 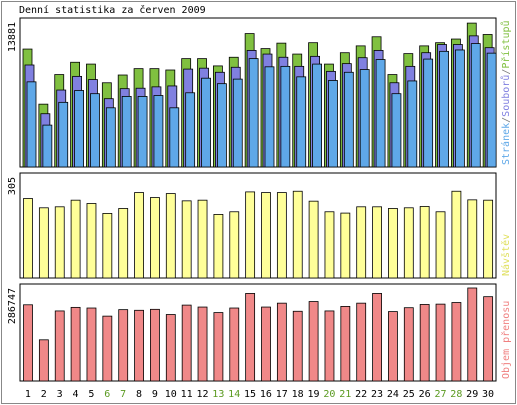 I want to click on x-tick-label-day-10: 10, so click(x=171, y=394).